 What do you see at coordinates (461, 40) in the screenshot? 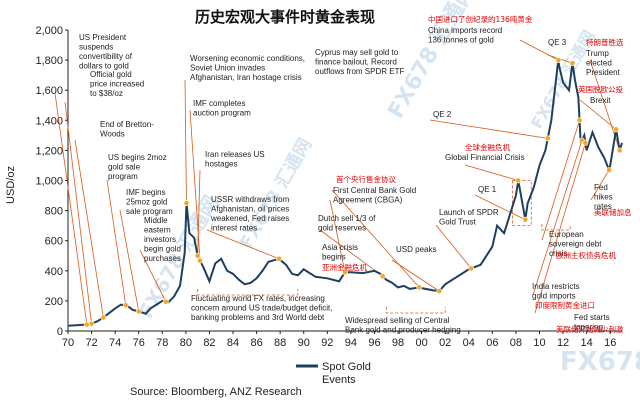
I see `annotation-line: 136 tonnes of gold` at bounding box center [461, 40].